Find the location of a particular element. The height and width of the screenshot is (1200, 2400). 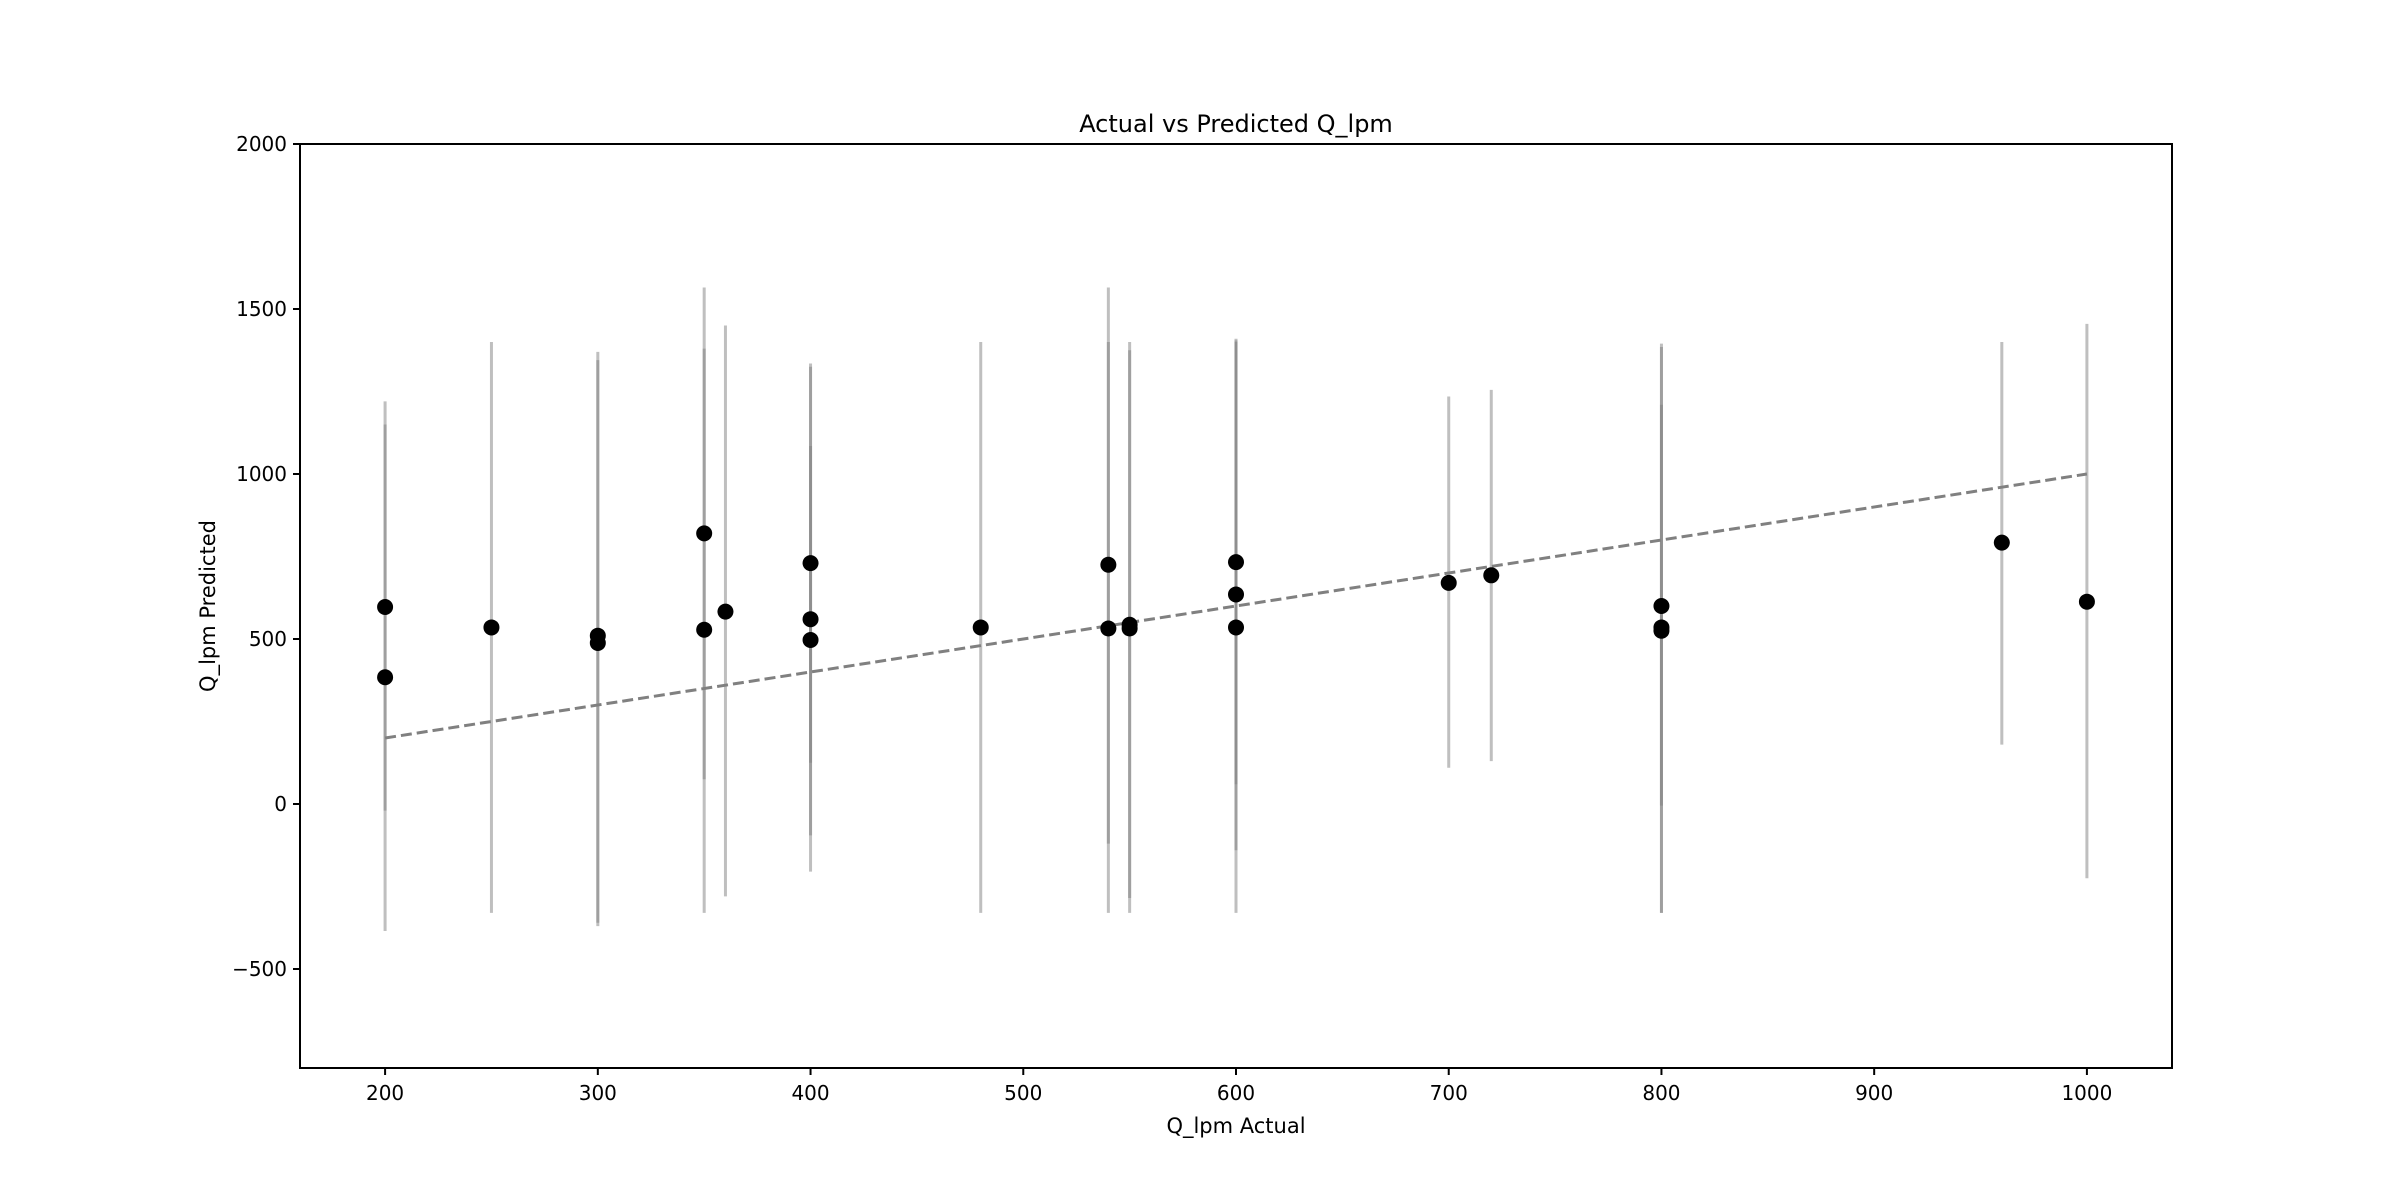

x-axis-label: Q_lpm Actual is located at coordinates (1235, 1126).